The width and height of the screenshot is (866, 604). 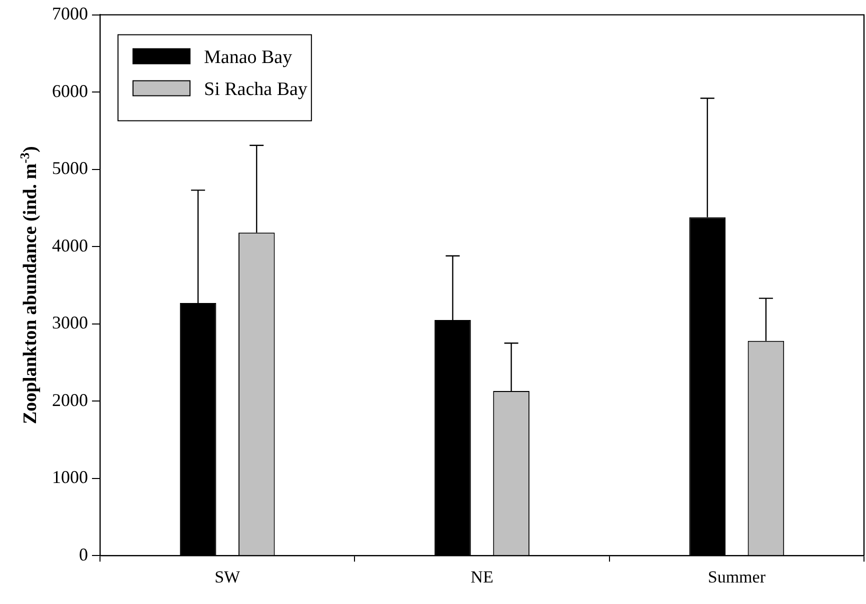 I want to click on y-axis-title: Zooplankton abundance (ind. m-3), so click(x=29, y=285).